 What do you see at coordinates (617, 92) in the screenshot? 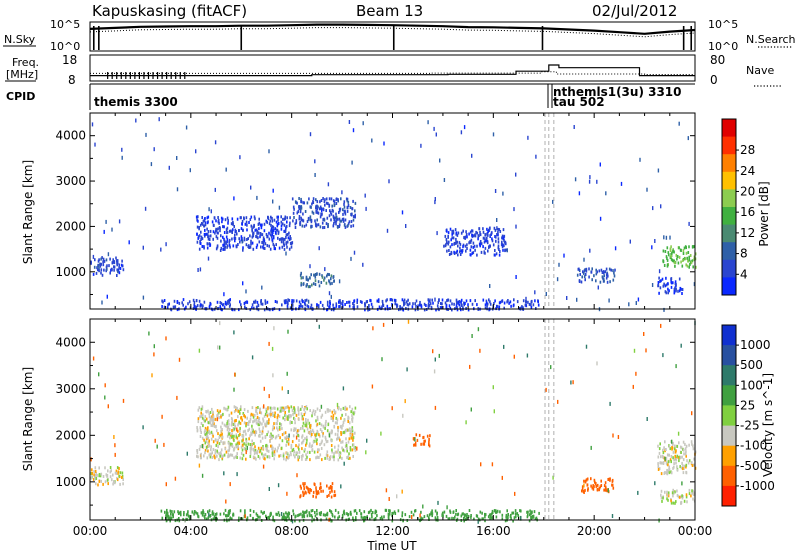
I see `cpid-entry-normalsound: nthemls1(3u) 3310` at bounding box center [617, 92].